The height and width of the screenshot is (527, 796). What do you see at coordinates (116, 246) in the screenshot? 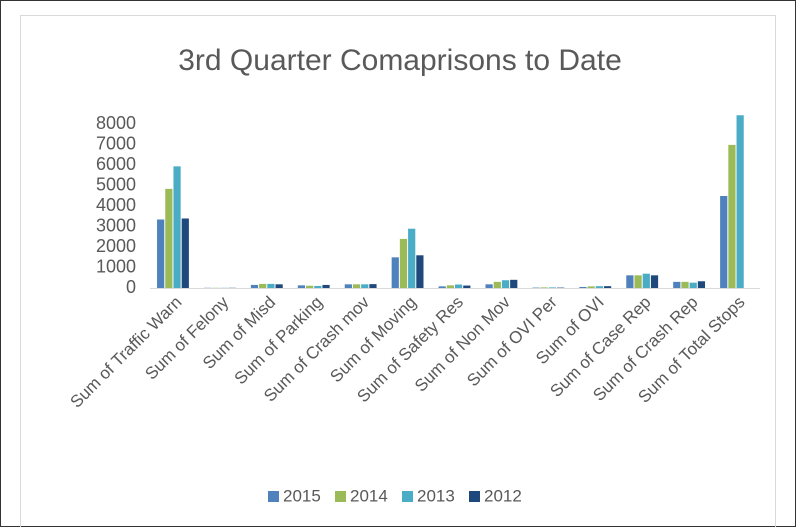
I see `y-tick-label: 2000` at bounding box center [116, 246].